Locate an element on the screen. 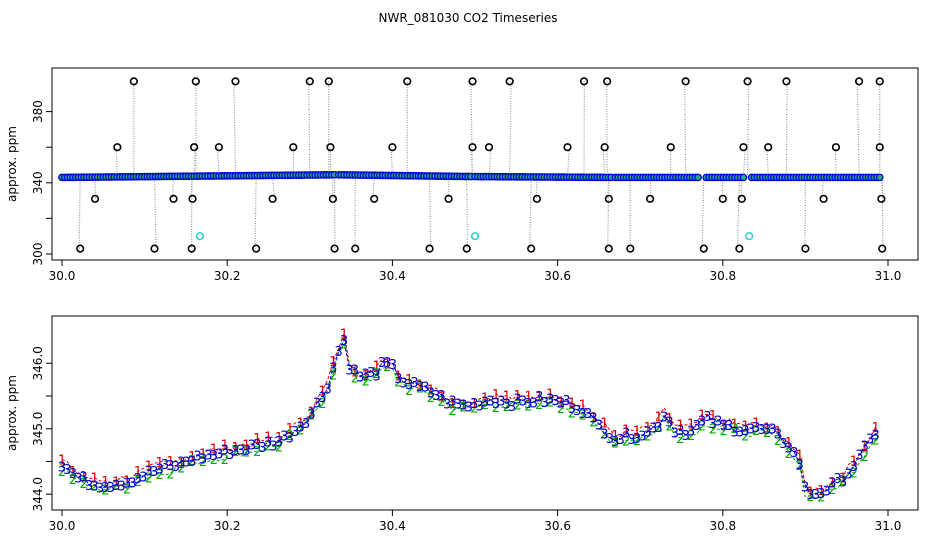 This screenshot has height=540, width=936. y-tick-label: 346.0 is located at coordinates (38, 363).